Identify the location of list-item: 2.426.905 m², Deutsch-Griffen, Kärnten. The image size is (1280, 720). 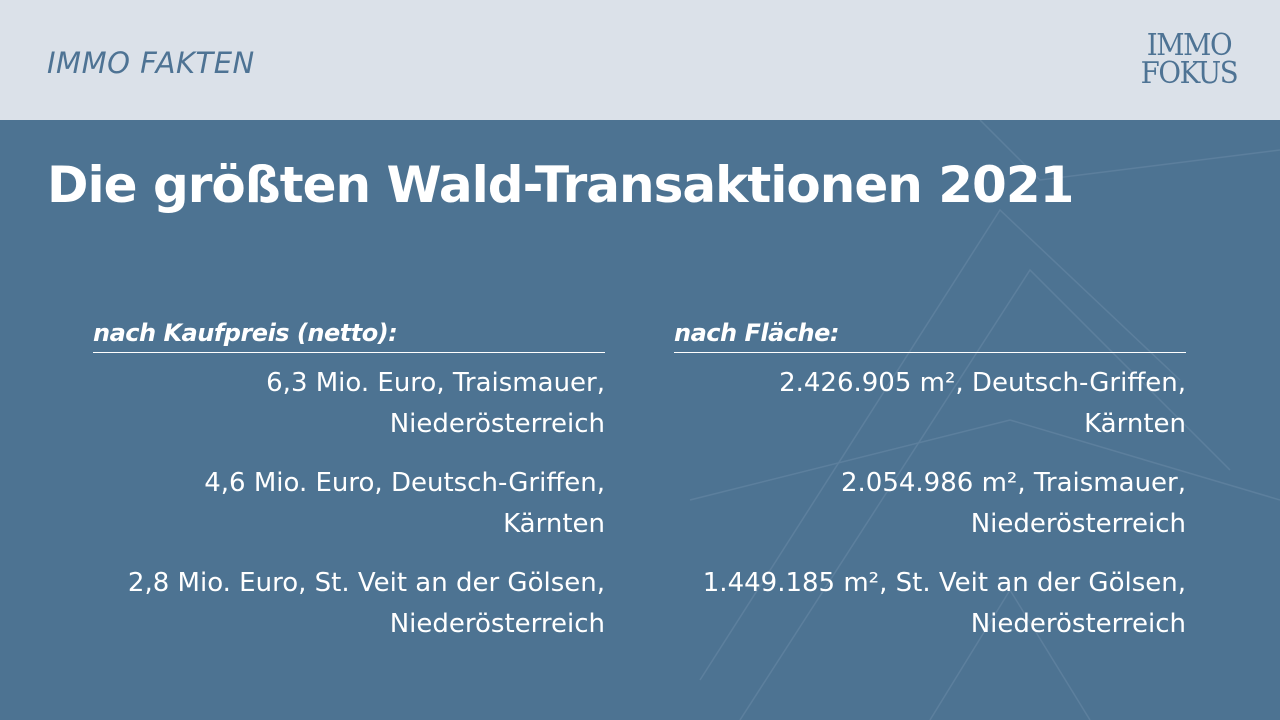
(930, 404).